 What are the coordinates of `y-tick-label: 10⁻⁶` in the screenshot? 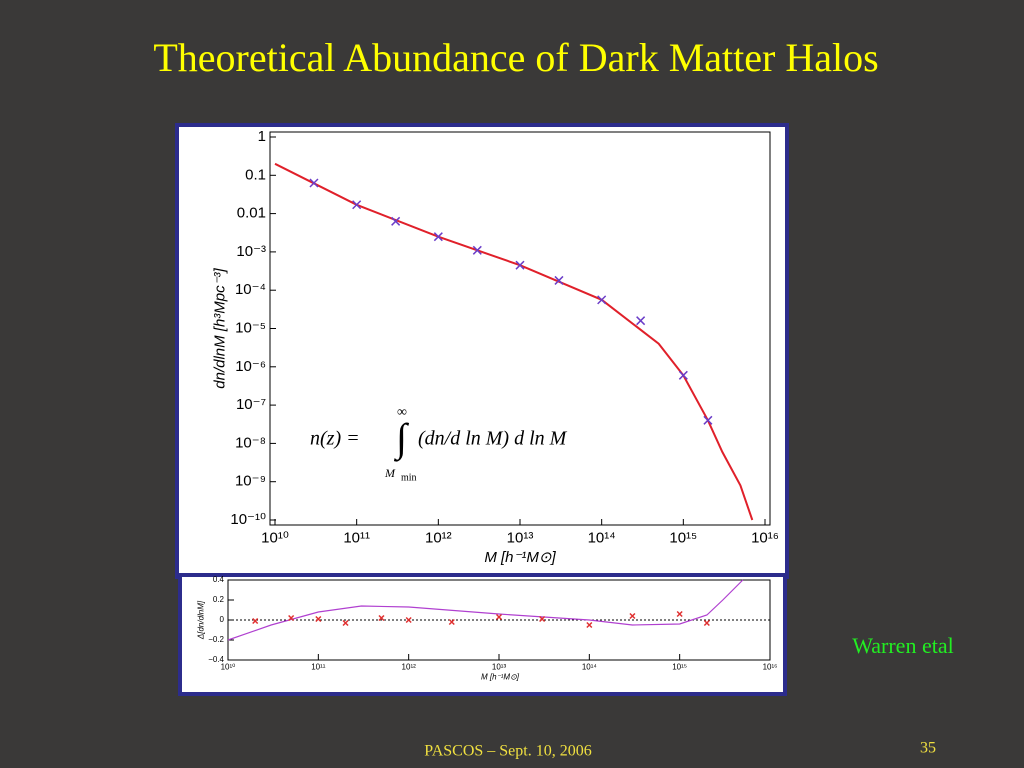 It's located at (250, 366).